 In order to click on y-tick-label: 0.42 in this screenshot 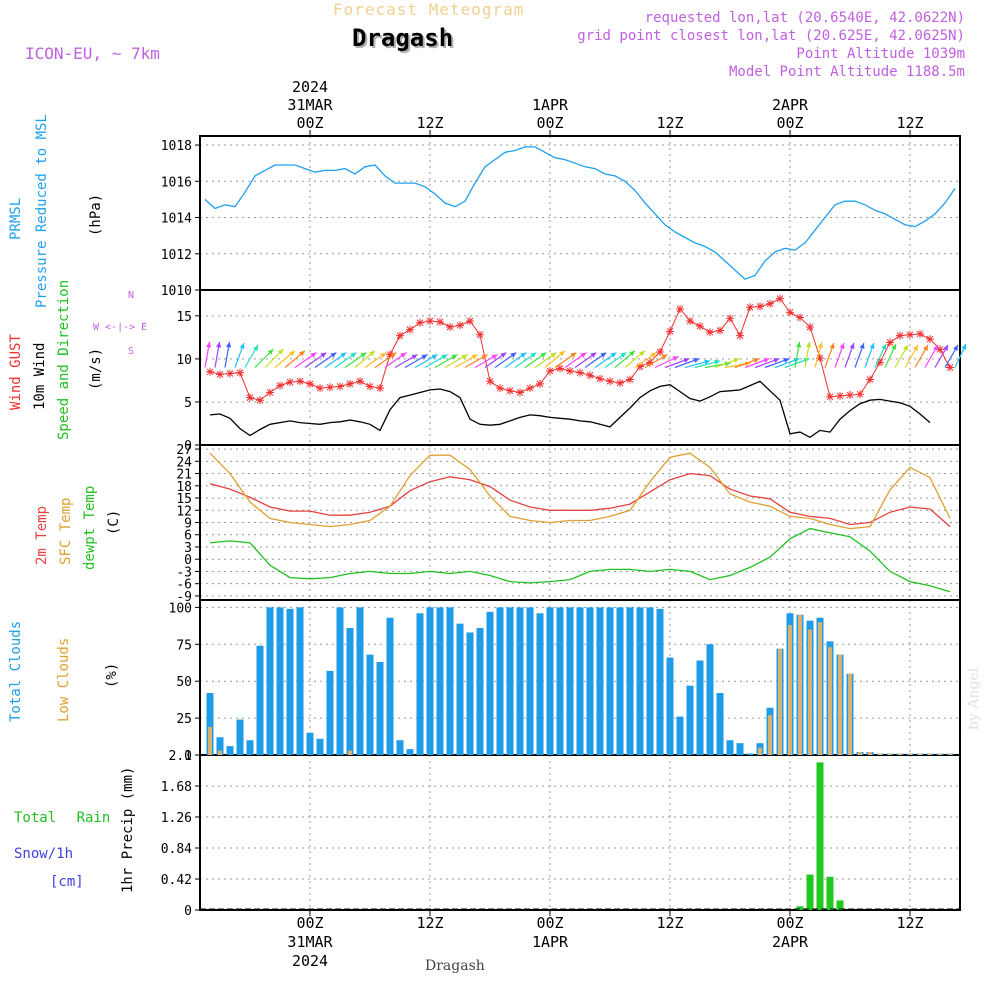, I will do `click(176, 880)`.